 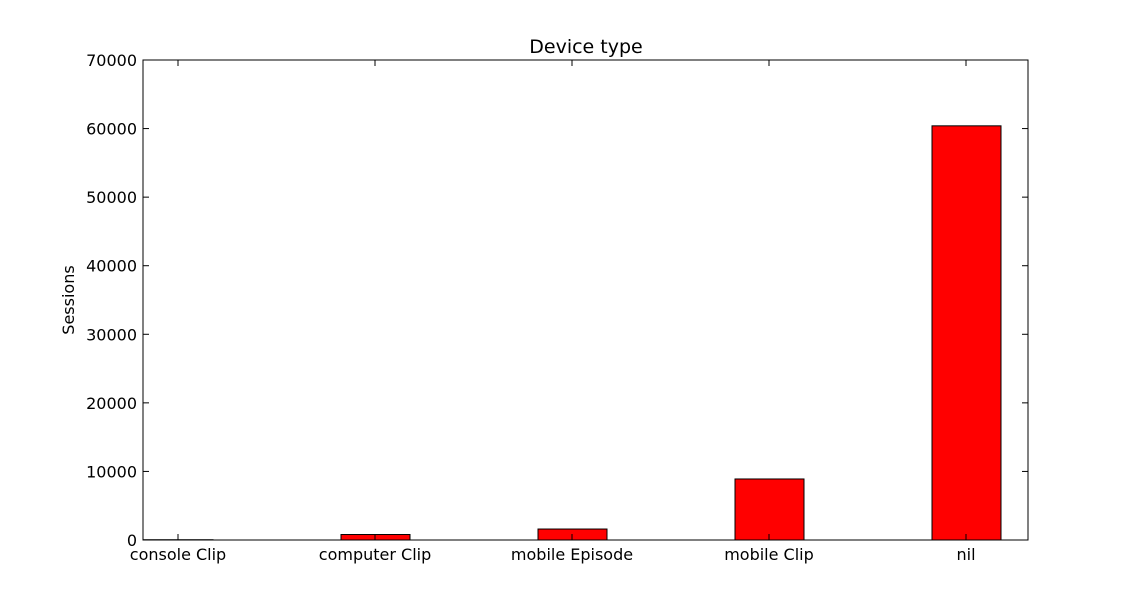 I want to click on x-tick-label: nil, so click(x=965, y=554).